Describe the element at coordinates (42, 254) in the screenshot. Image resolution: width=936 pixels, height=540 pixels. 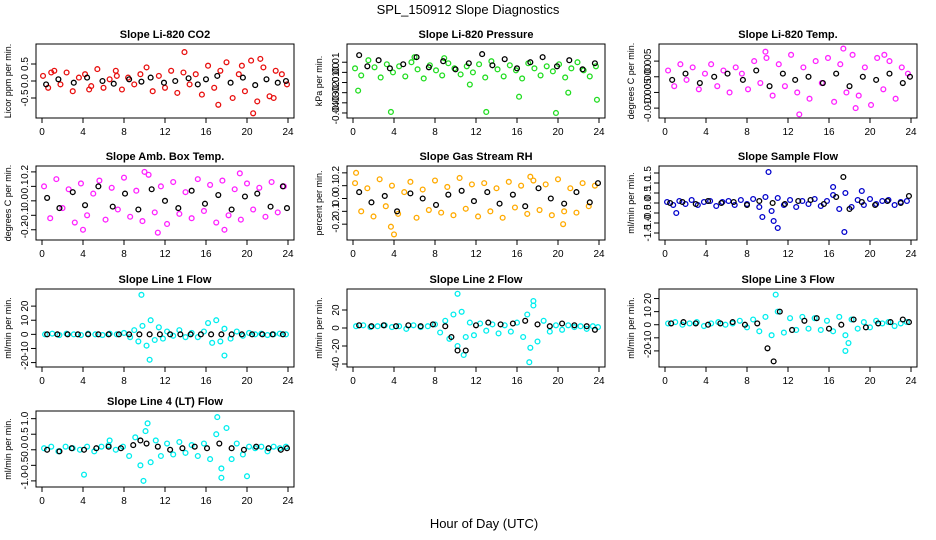
I see `x-tick-label: 0` at that location.